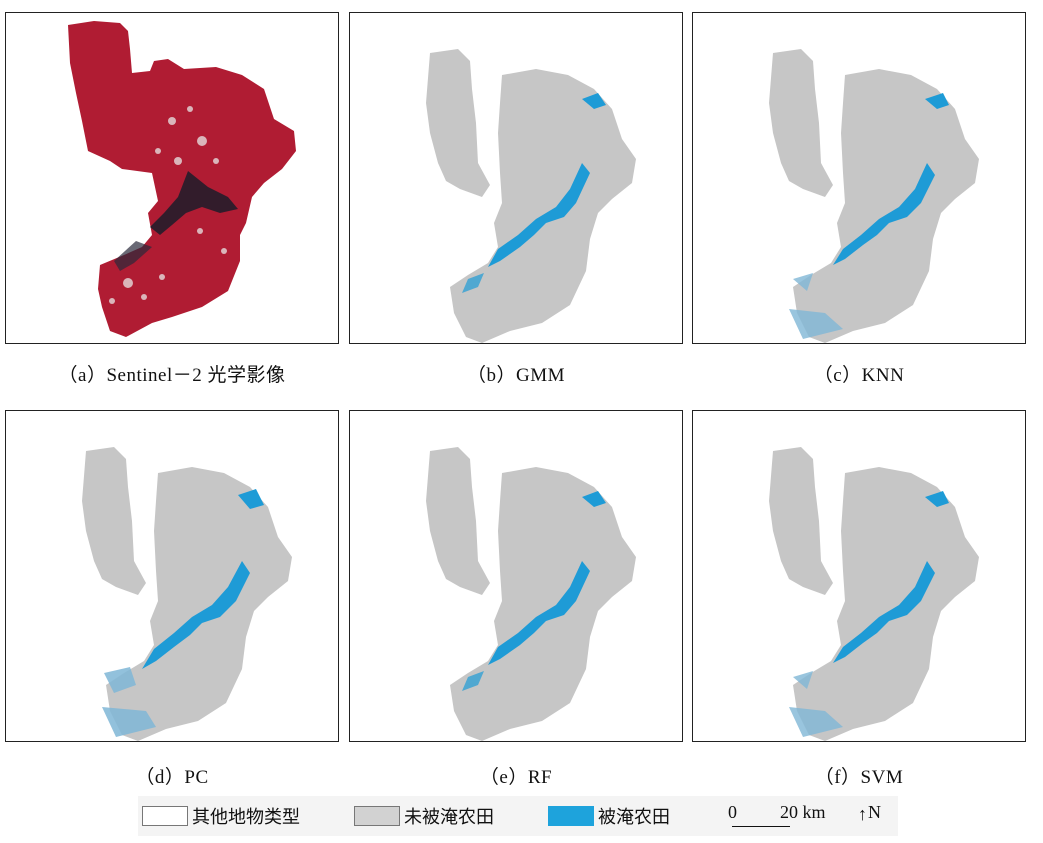 The height and width of the screenshot is (843, 1043). What do you see at coordinates (516, 777) in the screenshot?
I see `caption-e: （e）RF` at bounding box center [516, 777].